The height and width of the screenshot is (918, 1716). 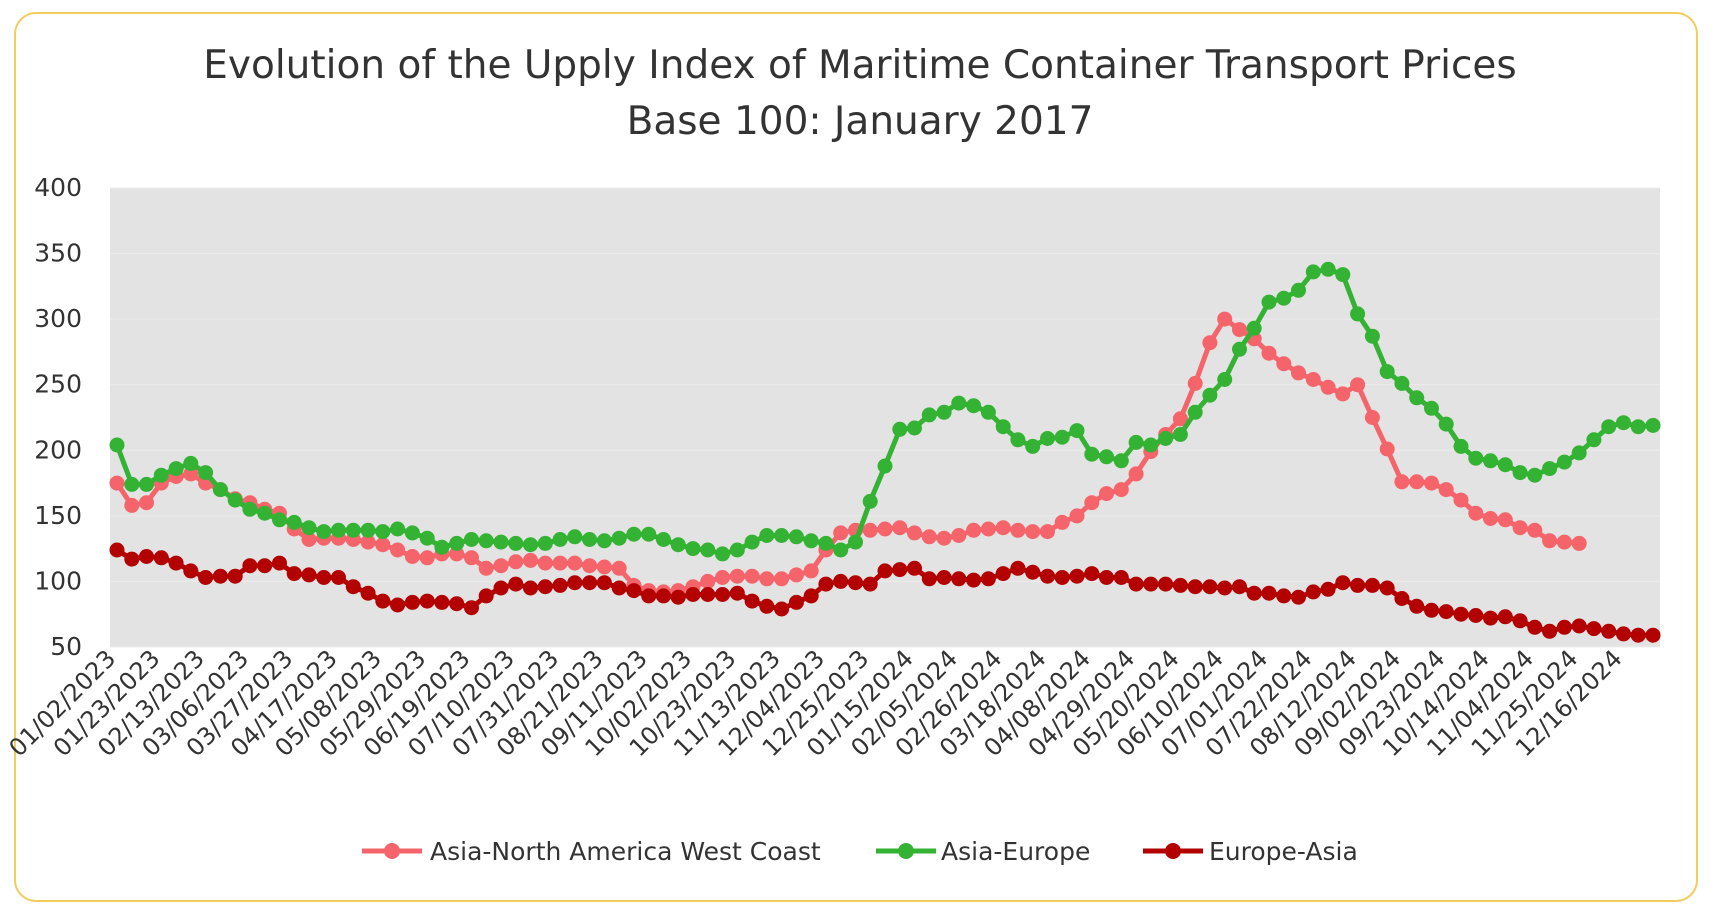 What do you see at coordinates (58, 187) in the screenshot?
I see `y-tick-label: 400` at bounding box center [58, 187].